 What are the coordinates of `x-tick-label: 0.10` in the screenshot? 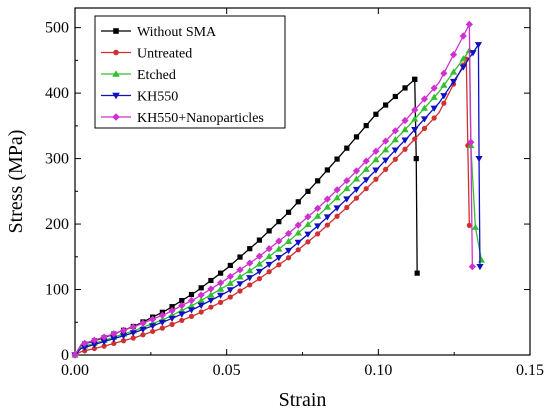 It's located at (378, 370).